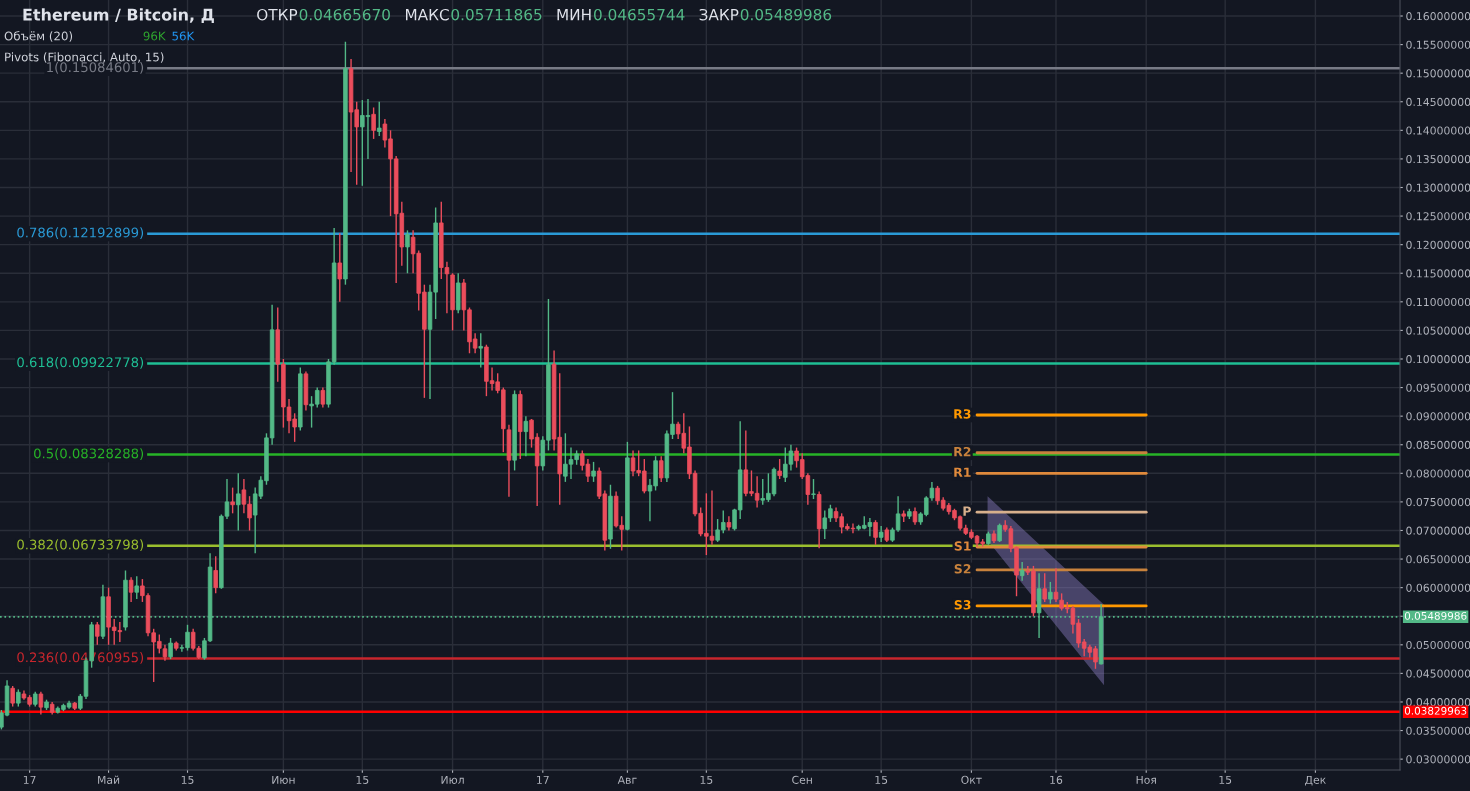 Image resolution: width=1470 pixels, height=791 pixels. What do you see at coordinates (1438, 130) in the screenshot?
I see `y-tick-label: 0.14000000` at bounding box center [1438, 130].